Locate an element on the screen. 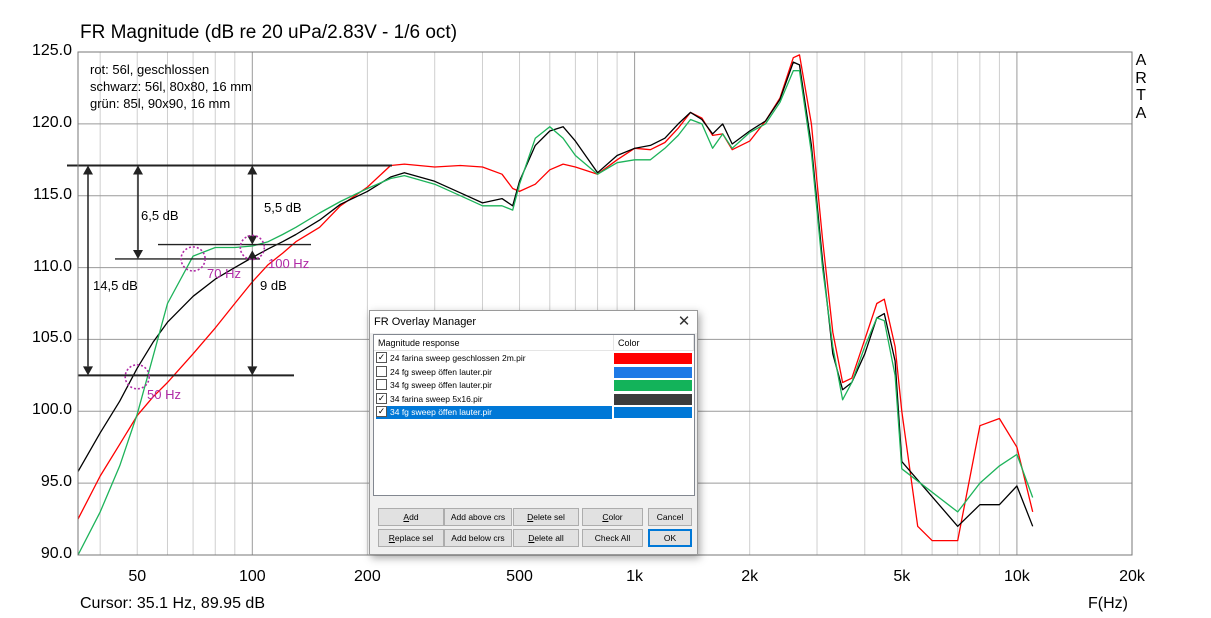  annotation-6-5-db: 6,5 dB is located at coordinates (160, 215).